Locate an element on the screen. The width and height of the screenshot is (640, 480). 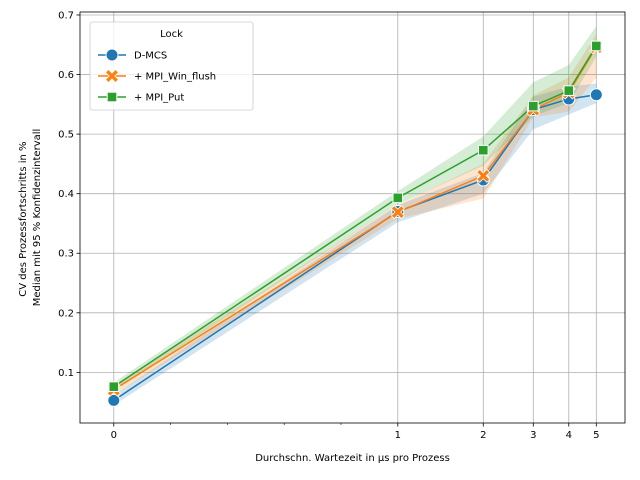
x-tick-label: 3 is located at coordinates (533, 435).